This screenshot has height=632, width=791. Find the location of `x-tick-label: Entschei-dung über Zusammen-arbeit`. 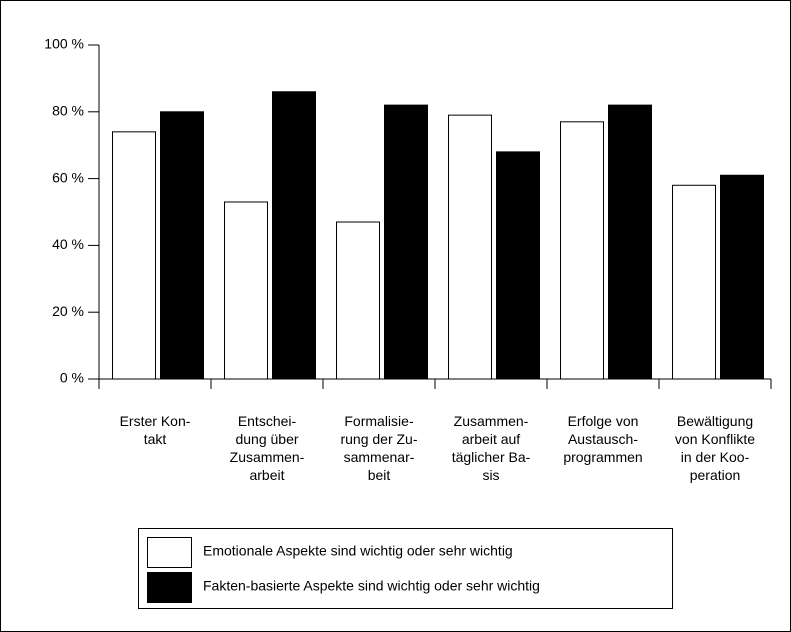

x-tick-label: Entschei-dung über Zusammen-arbeit is located at coordinates (267, 448).